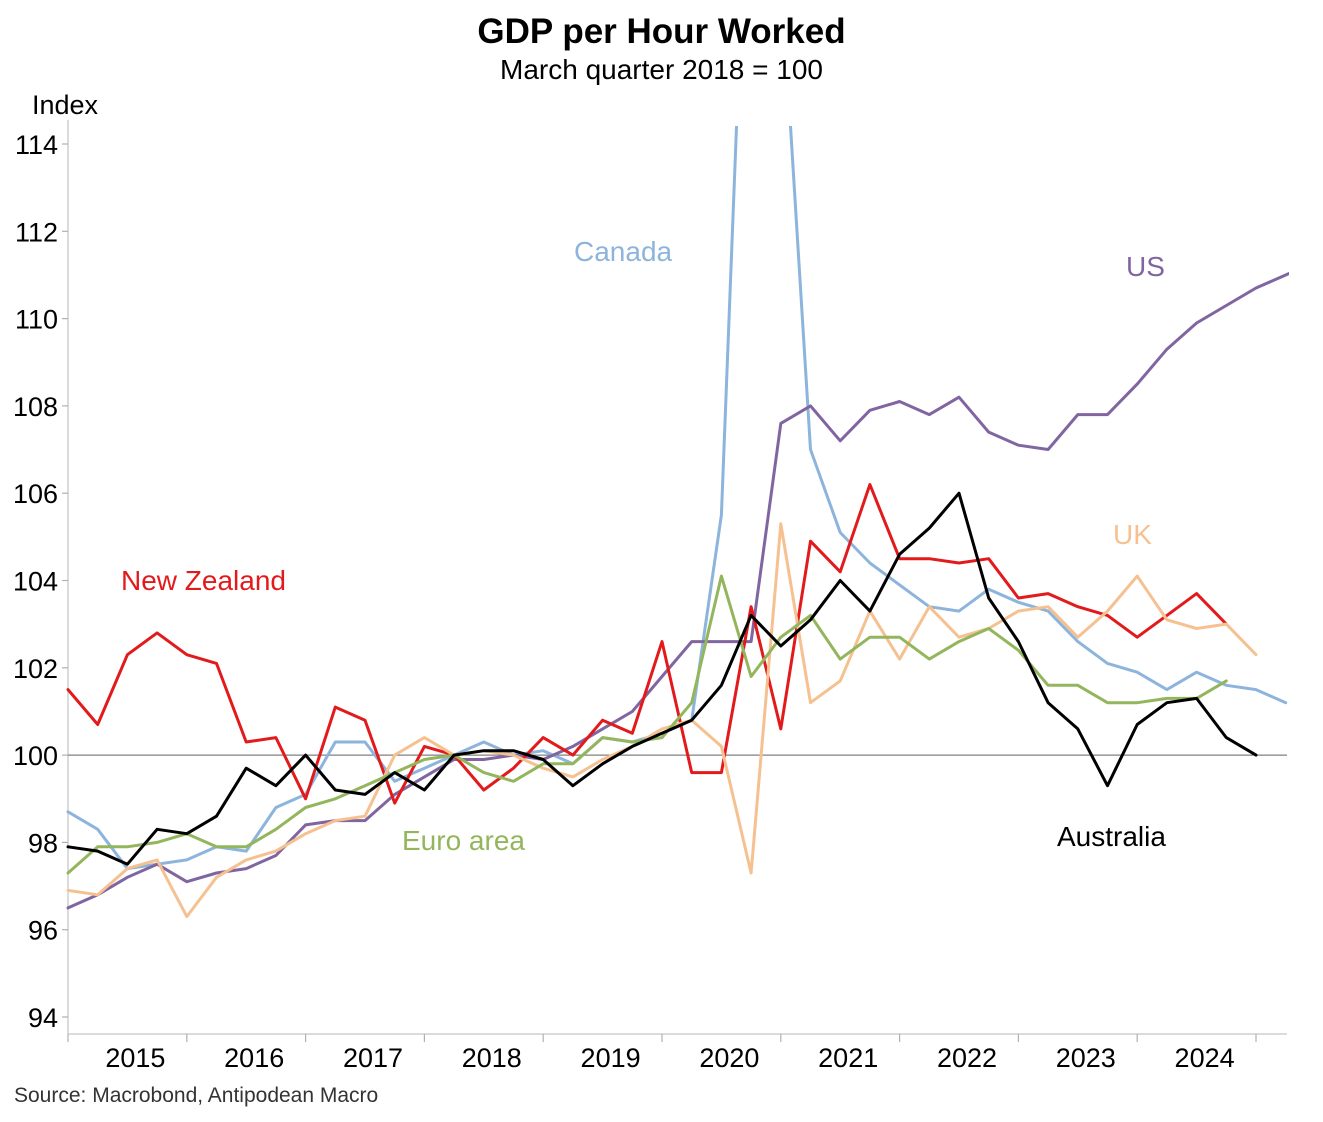 This screenshot has width=1323, height=1122. What do you see at coordinates (661, 31) in the screenshot?
I see `chart-title: GDP per Hour Worked` at bounding box center [661, 31].